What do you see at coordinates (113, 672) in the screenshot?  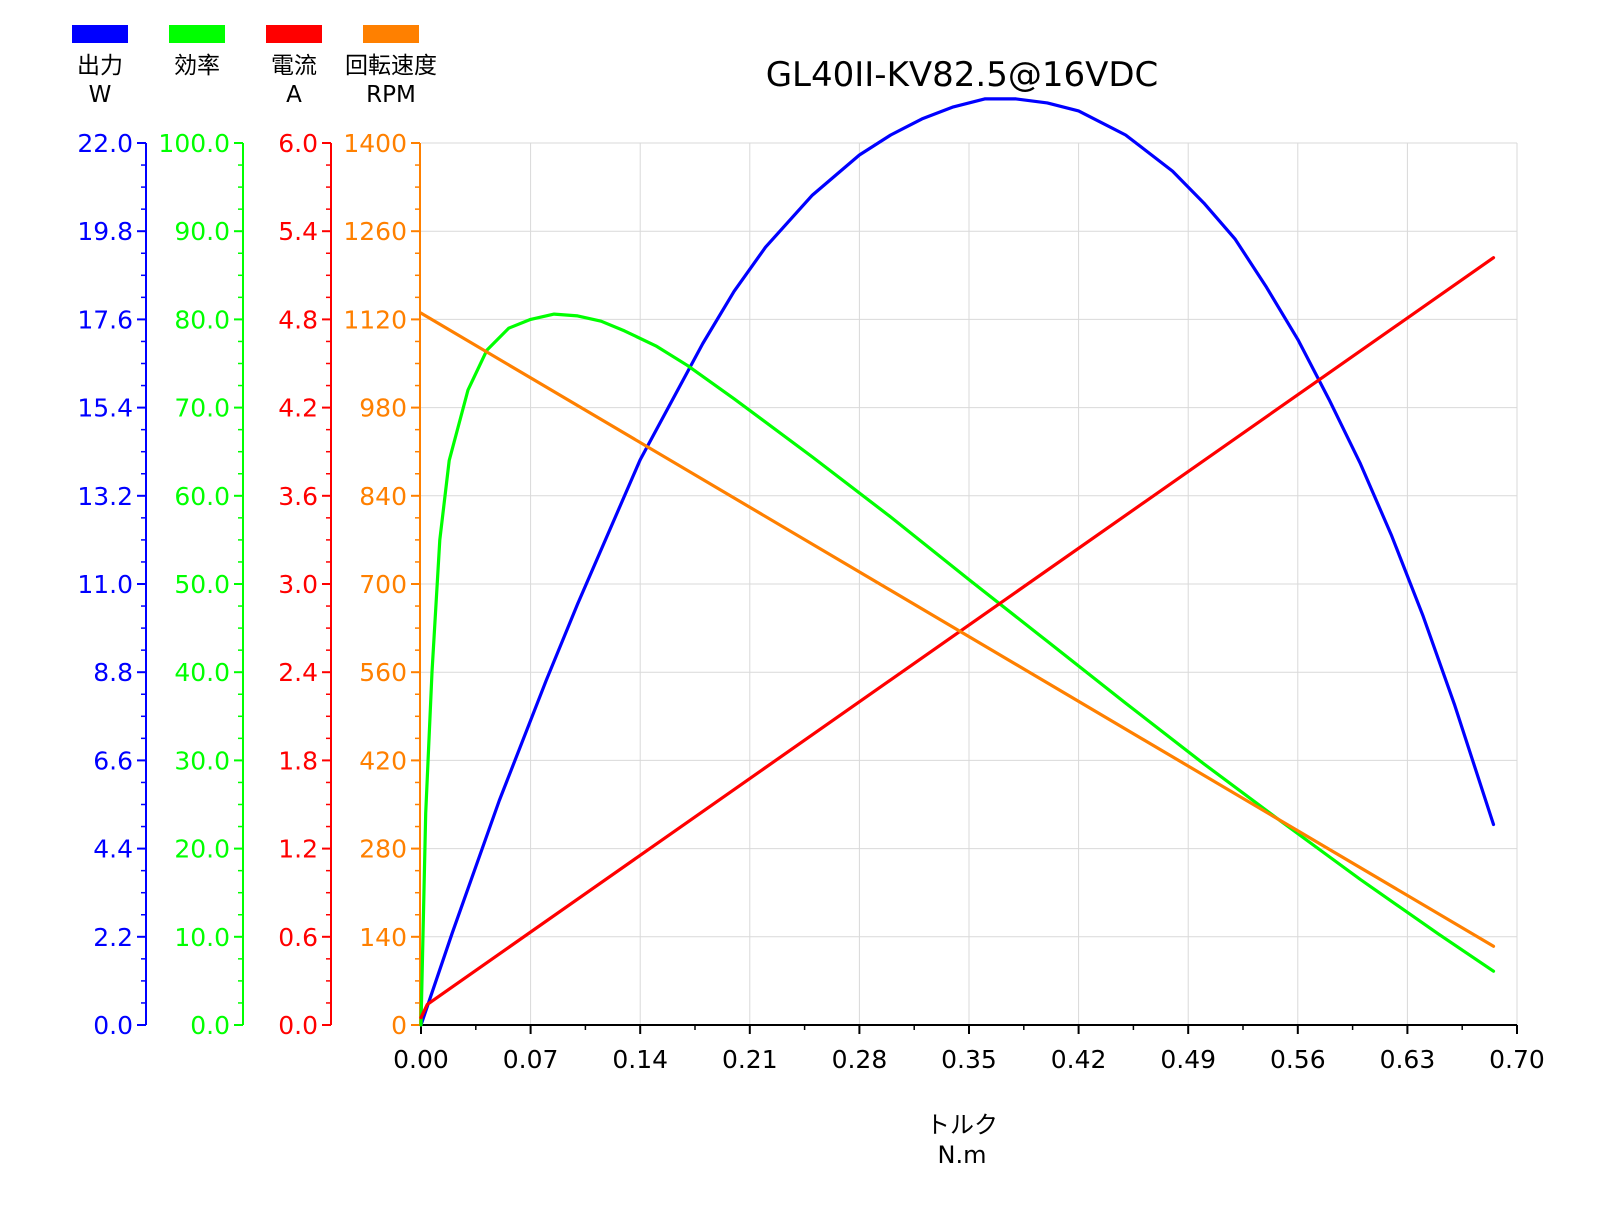 I see `power-tick-label: 8.8` at bounding box center [113, 672].